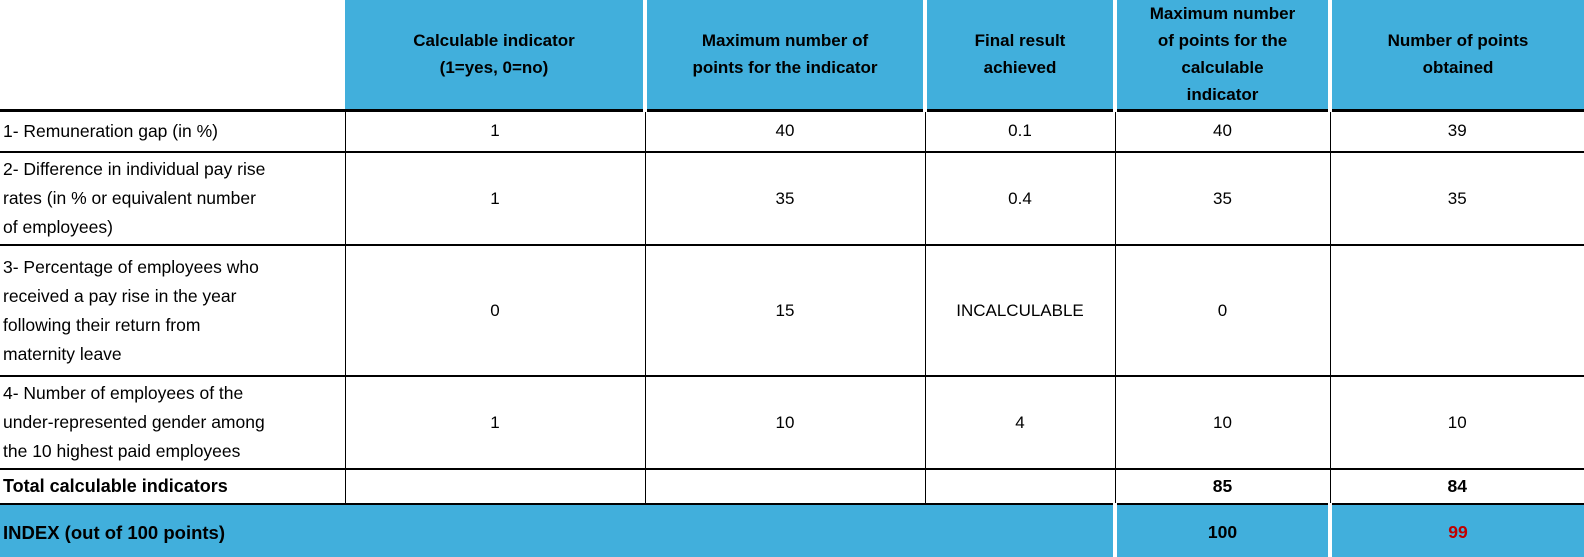 This screenshot has height=557, width=1584. What do you see at coordinates (1020, 198) in the screenshot?
I see `value-cell-final-result: 0.4` at bounding box center [1020, 198].